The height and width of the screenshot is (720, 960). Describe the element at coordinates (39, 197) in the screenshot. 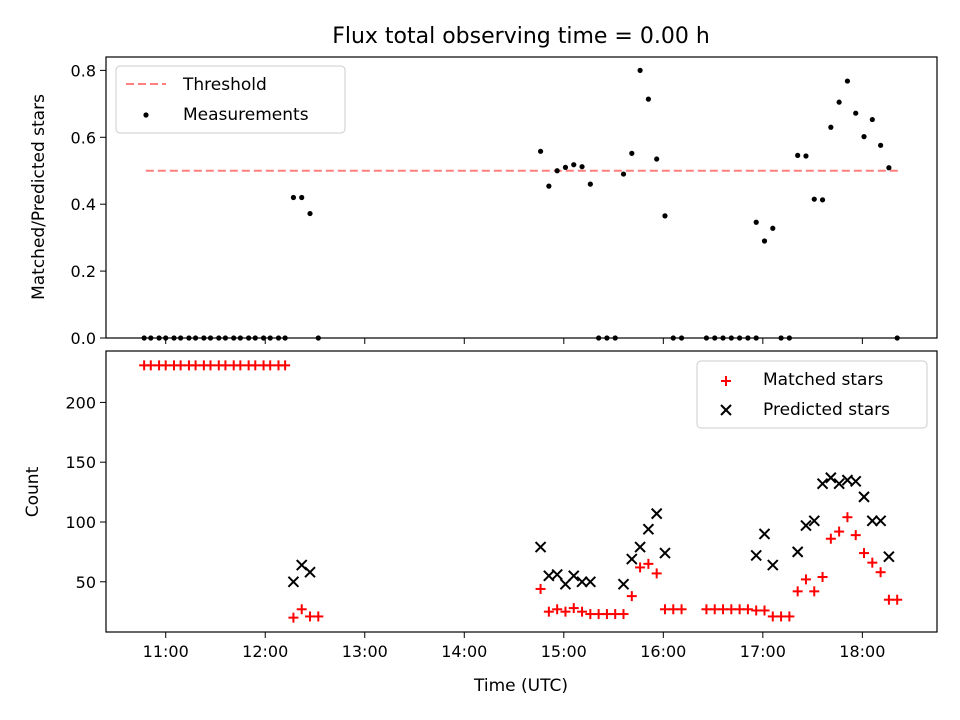

I see `top-y-axis-label: Matched/Predicted stars` at that location.